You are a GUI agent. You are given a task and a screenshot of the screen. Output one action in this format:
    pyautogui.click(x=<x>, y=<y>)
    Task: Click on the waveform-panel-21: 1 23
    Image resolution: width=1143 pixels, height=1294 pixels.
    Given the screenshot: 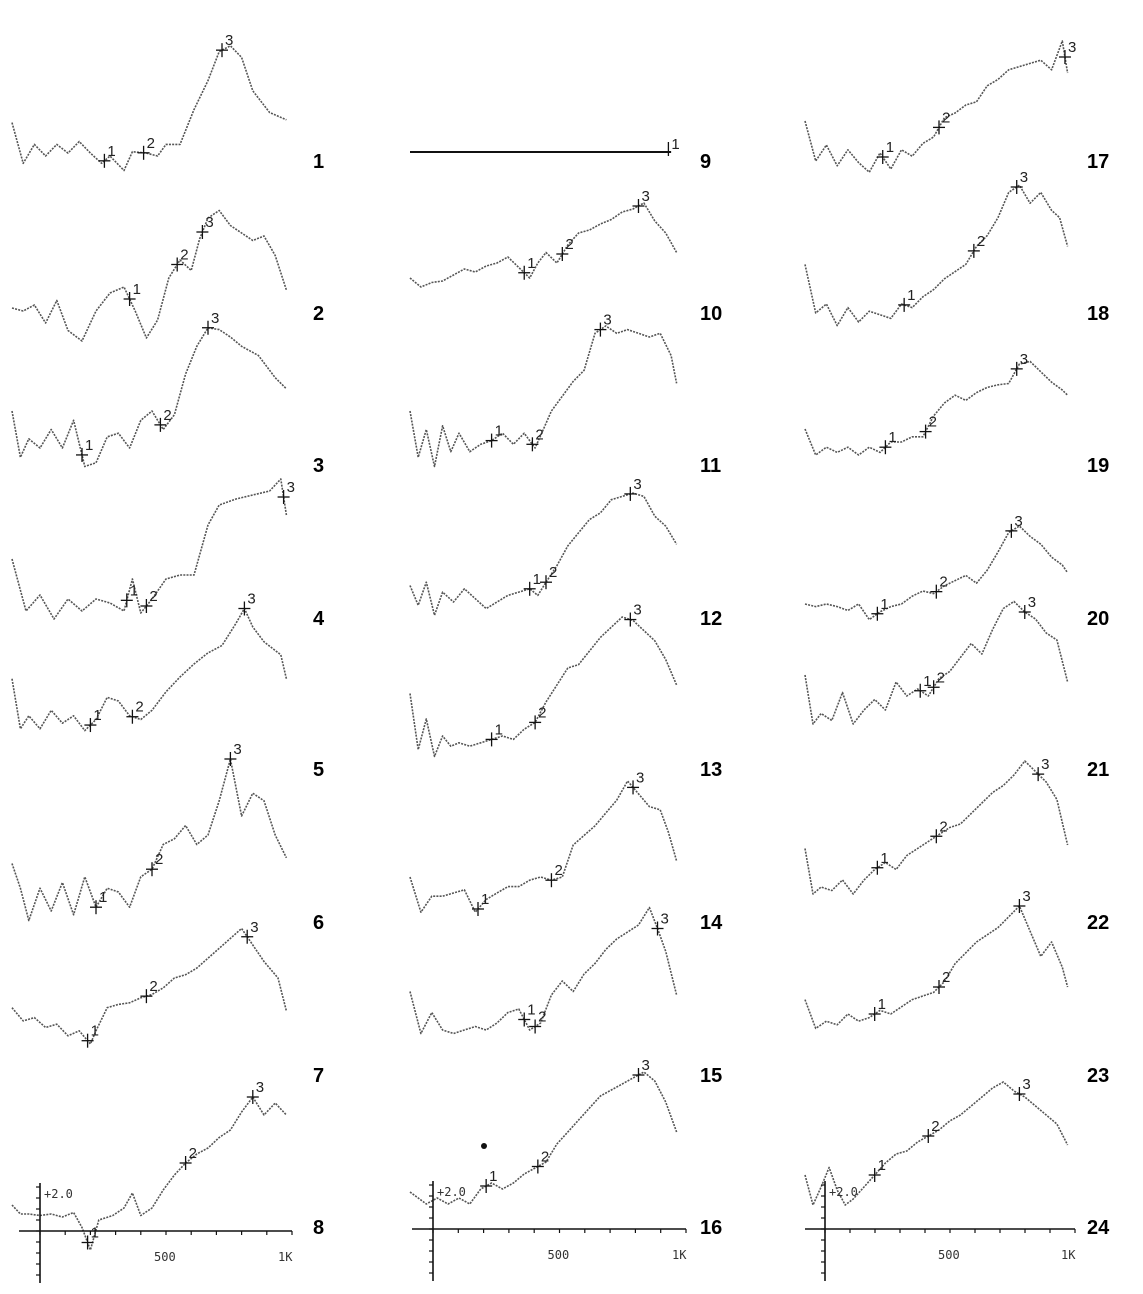 What is the action you would take?
    pyautogui.click(x=936, y=659)
    